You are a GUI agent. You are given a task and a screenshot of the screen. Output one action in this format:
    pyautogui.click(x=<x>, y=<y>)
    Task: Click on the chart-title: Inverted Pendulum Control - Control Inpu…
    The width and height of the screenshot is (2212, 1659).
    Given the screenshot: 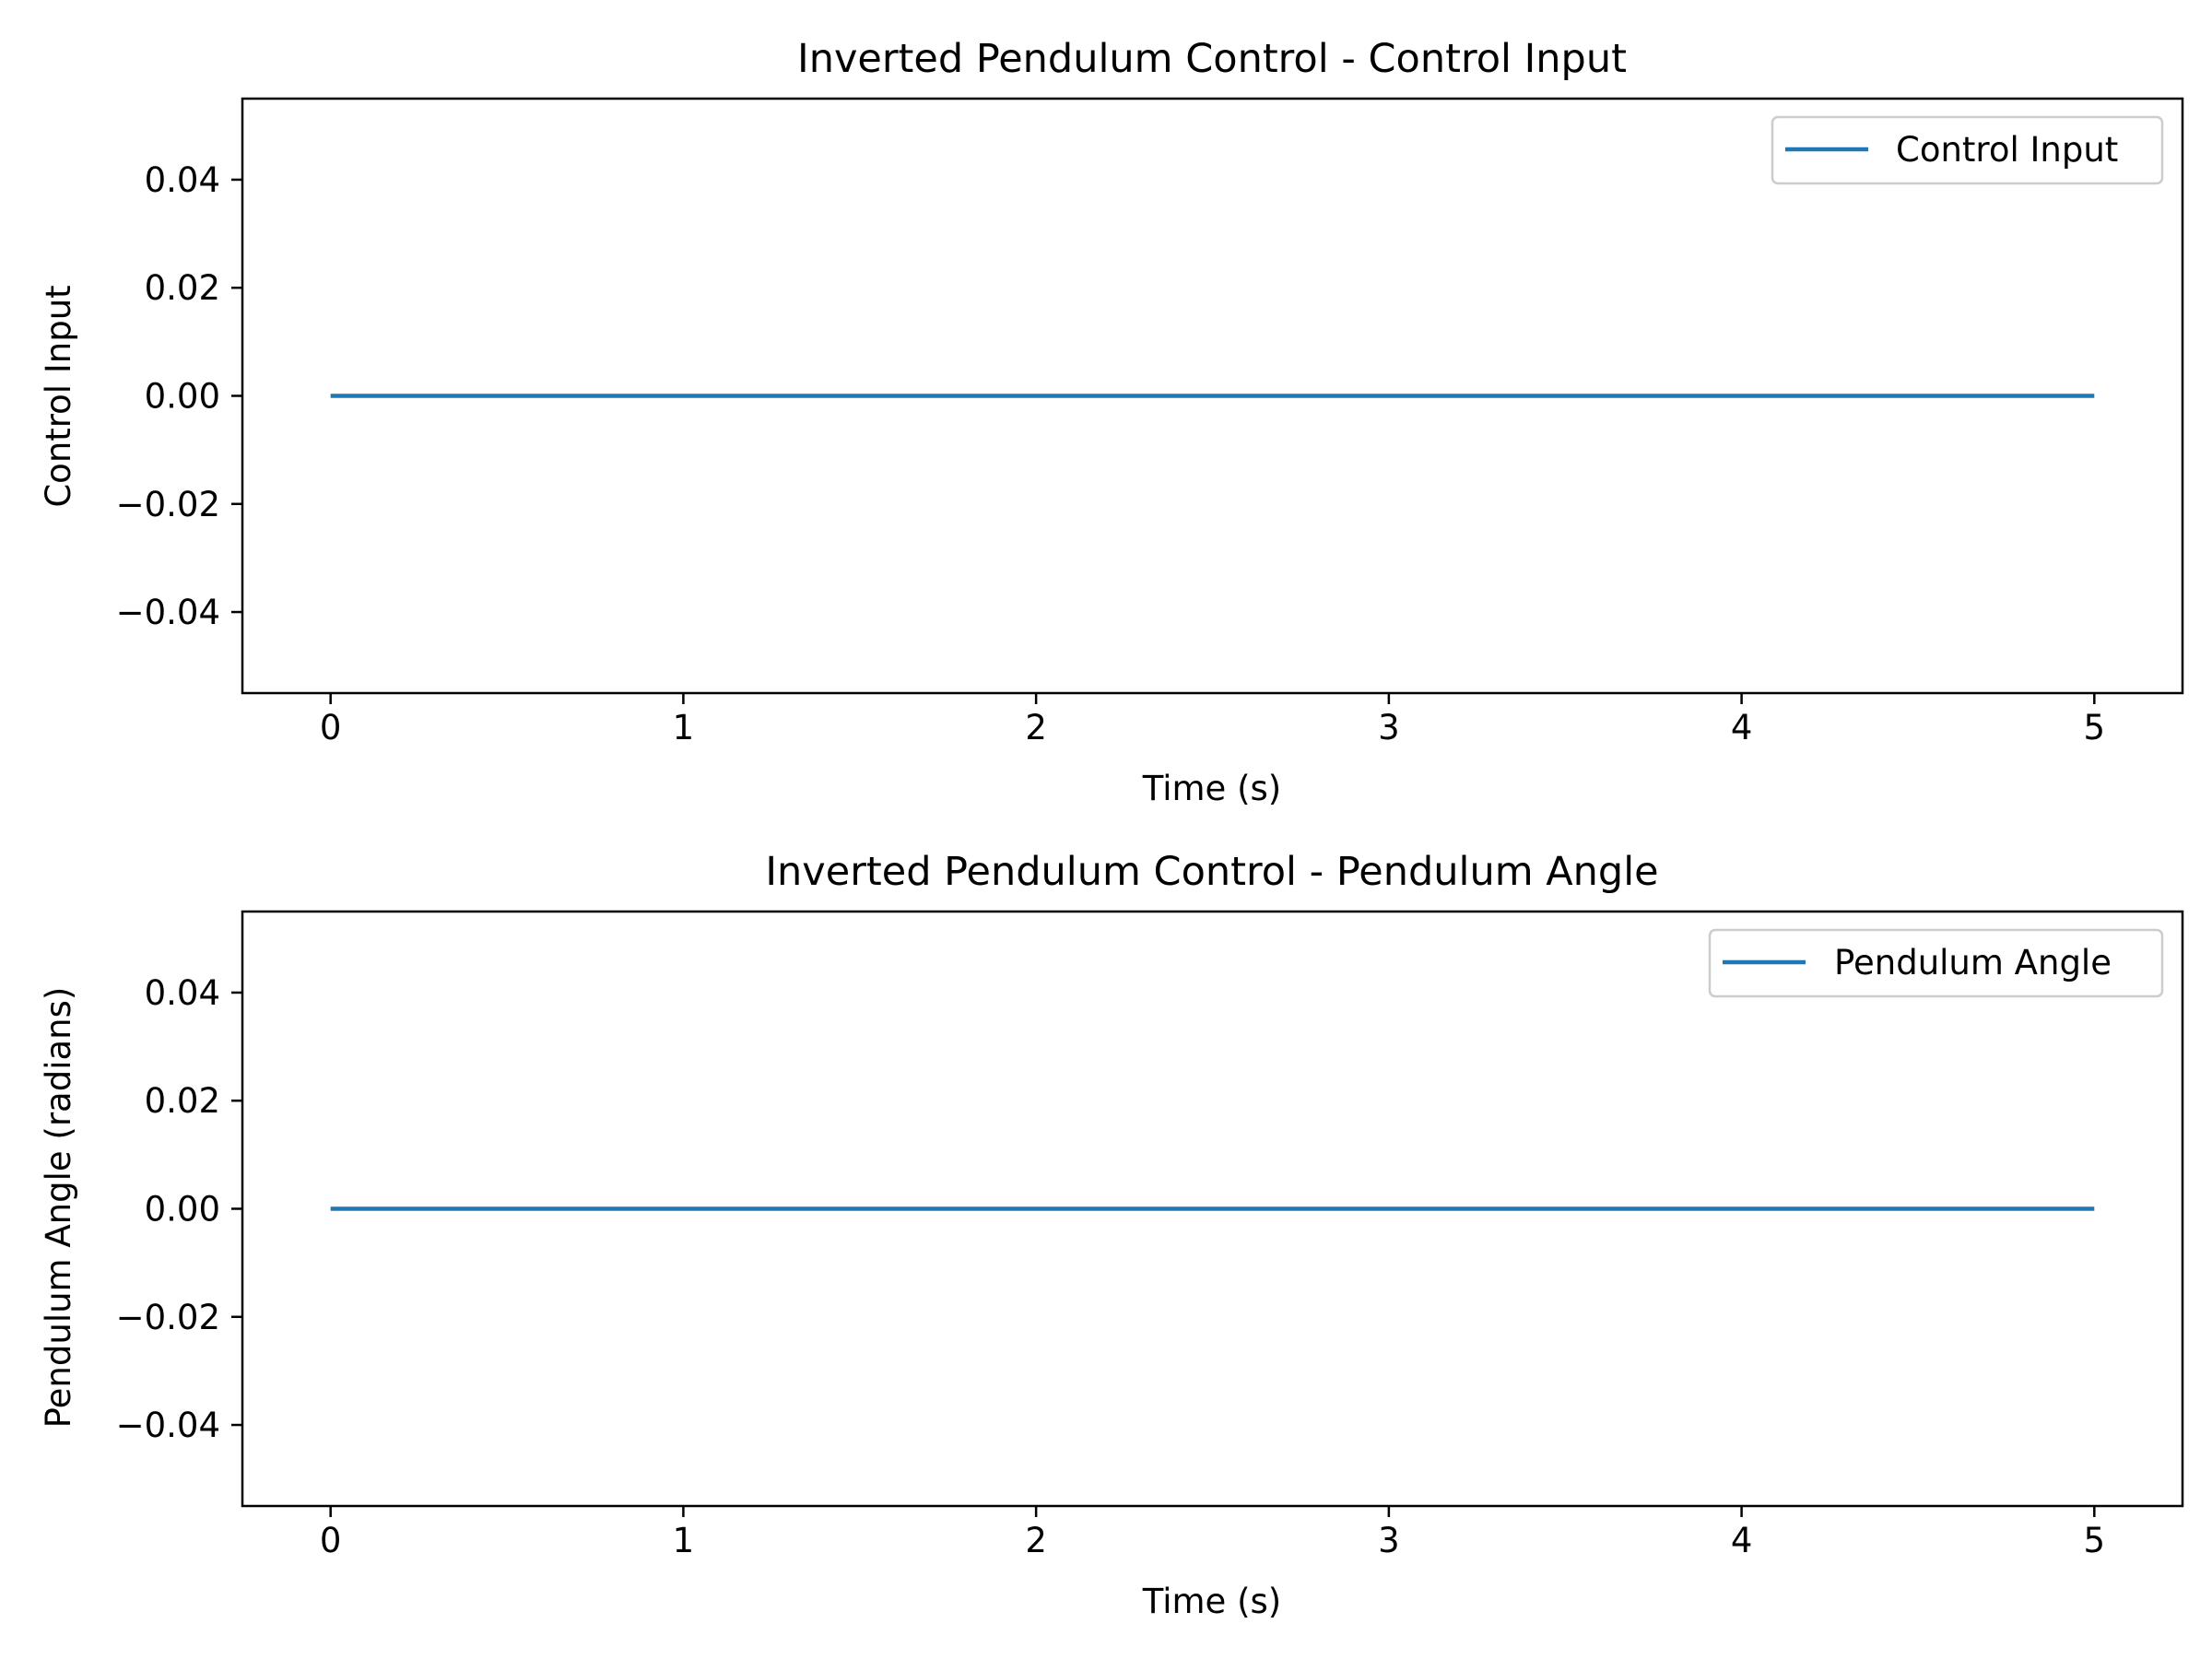 What is the action you would take?
    pyautogui.click(x=1212, y=59)
    